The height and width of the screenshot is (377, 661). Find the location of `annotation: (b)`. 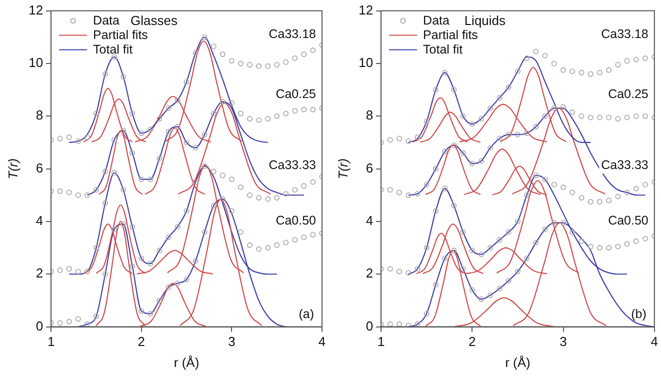

annotation: (b) is located at coordinates (638, 314).